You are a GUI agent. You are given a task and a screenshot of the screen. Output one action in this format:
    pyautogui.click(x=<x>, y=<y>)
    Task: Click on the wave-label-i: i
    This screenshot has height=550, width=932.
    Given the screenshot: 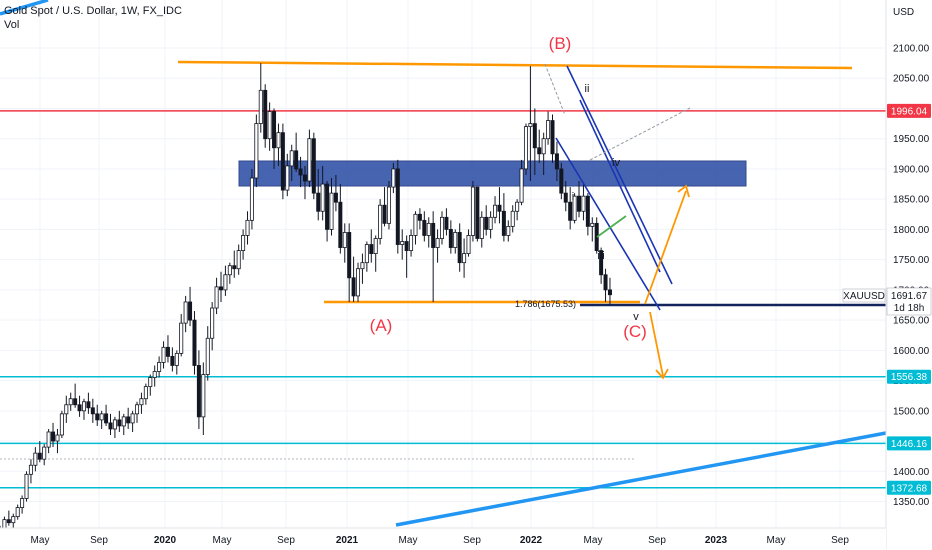 What is the action you would take?
    pyautogui.click(x=573, y=197)
    